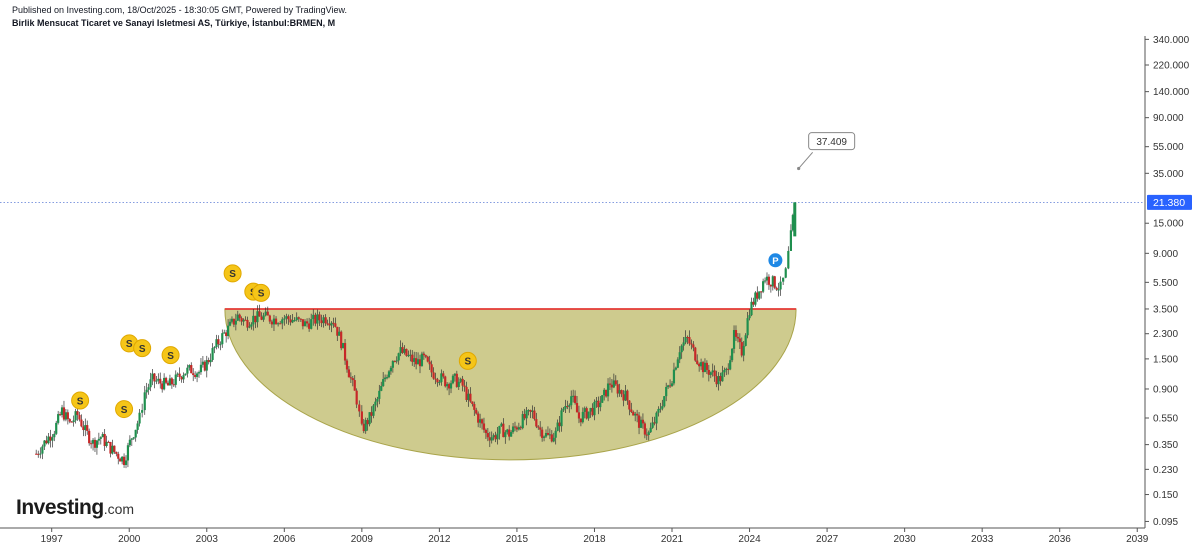 This screenshot has width=1200, height=549. What do you see at coordinates (1165, 470) in the screenshot?
I see `y-tick-label: 0.230` at bounding box center [1165, 470].